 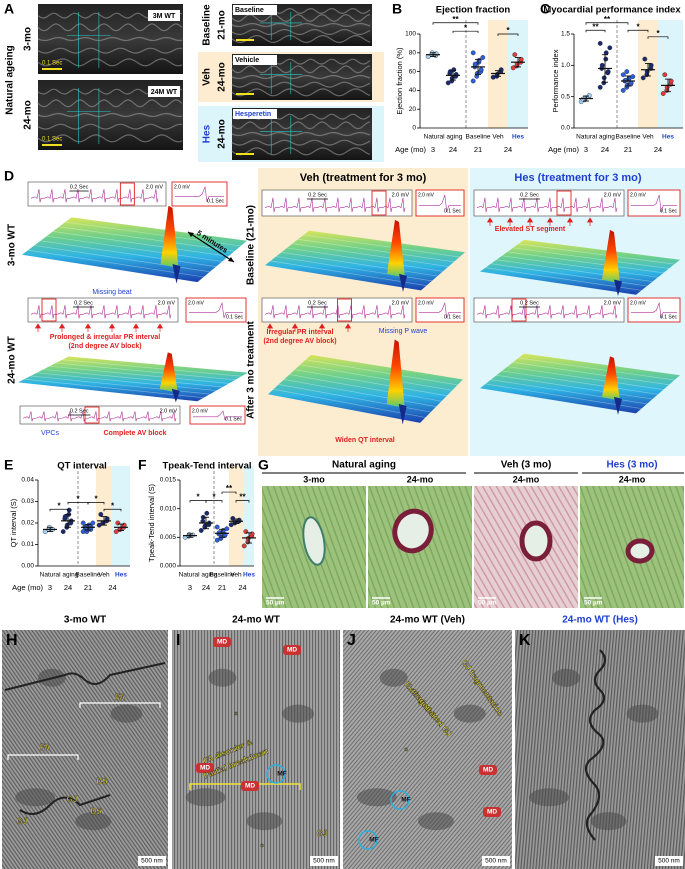 I want to click on label: (2nd degree AV block), so click(x=299, y=341).